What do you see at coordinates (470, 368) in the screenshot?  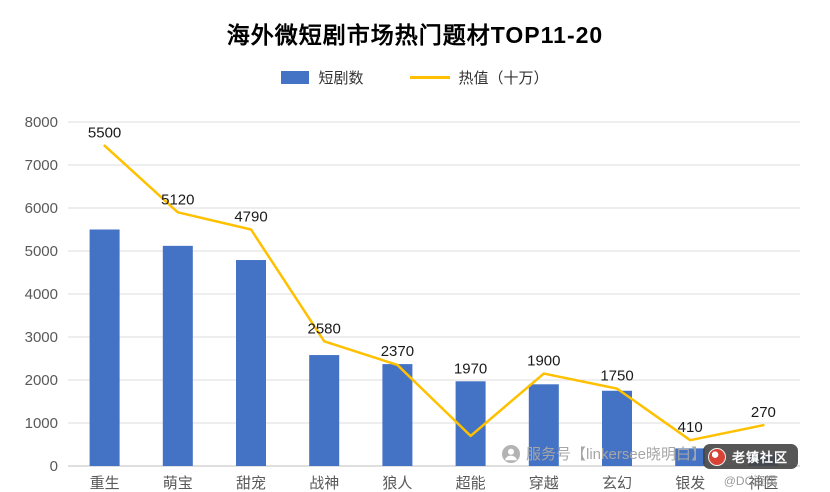 I see `bar-value-label: 1970` at bounding box center [470, 368].